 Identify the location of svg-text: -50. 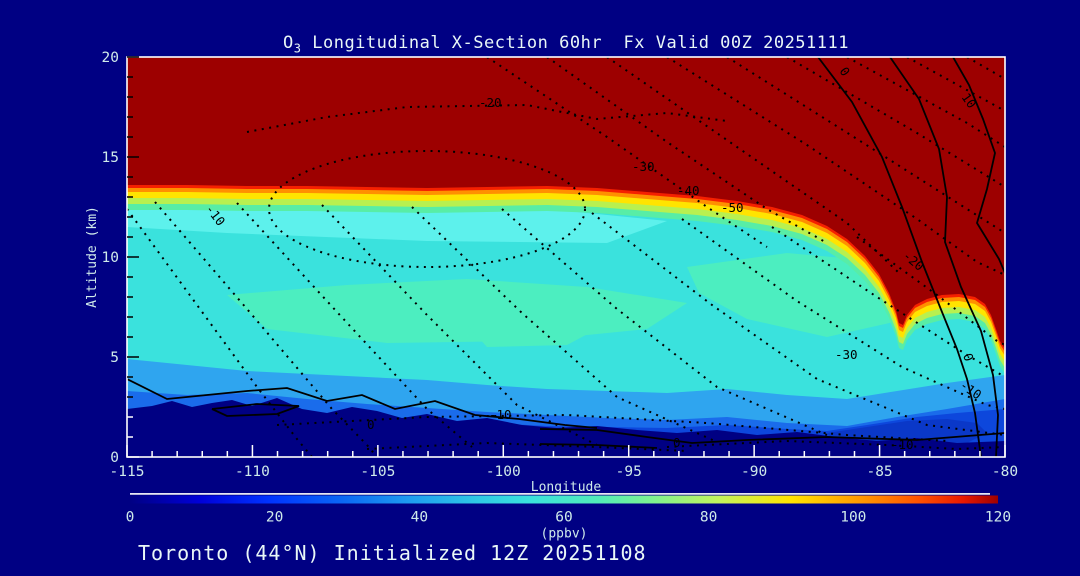
(732, 207).